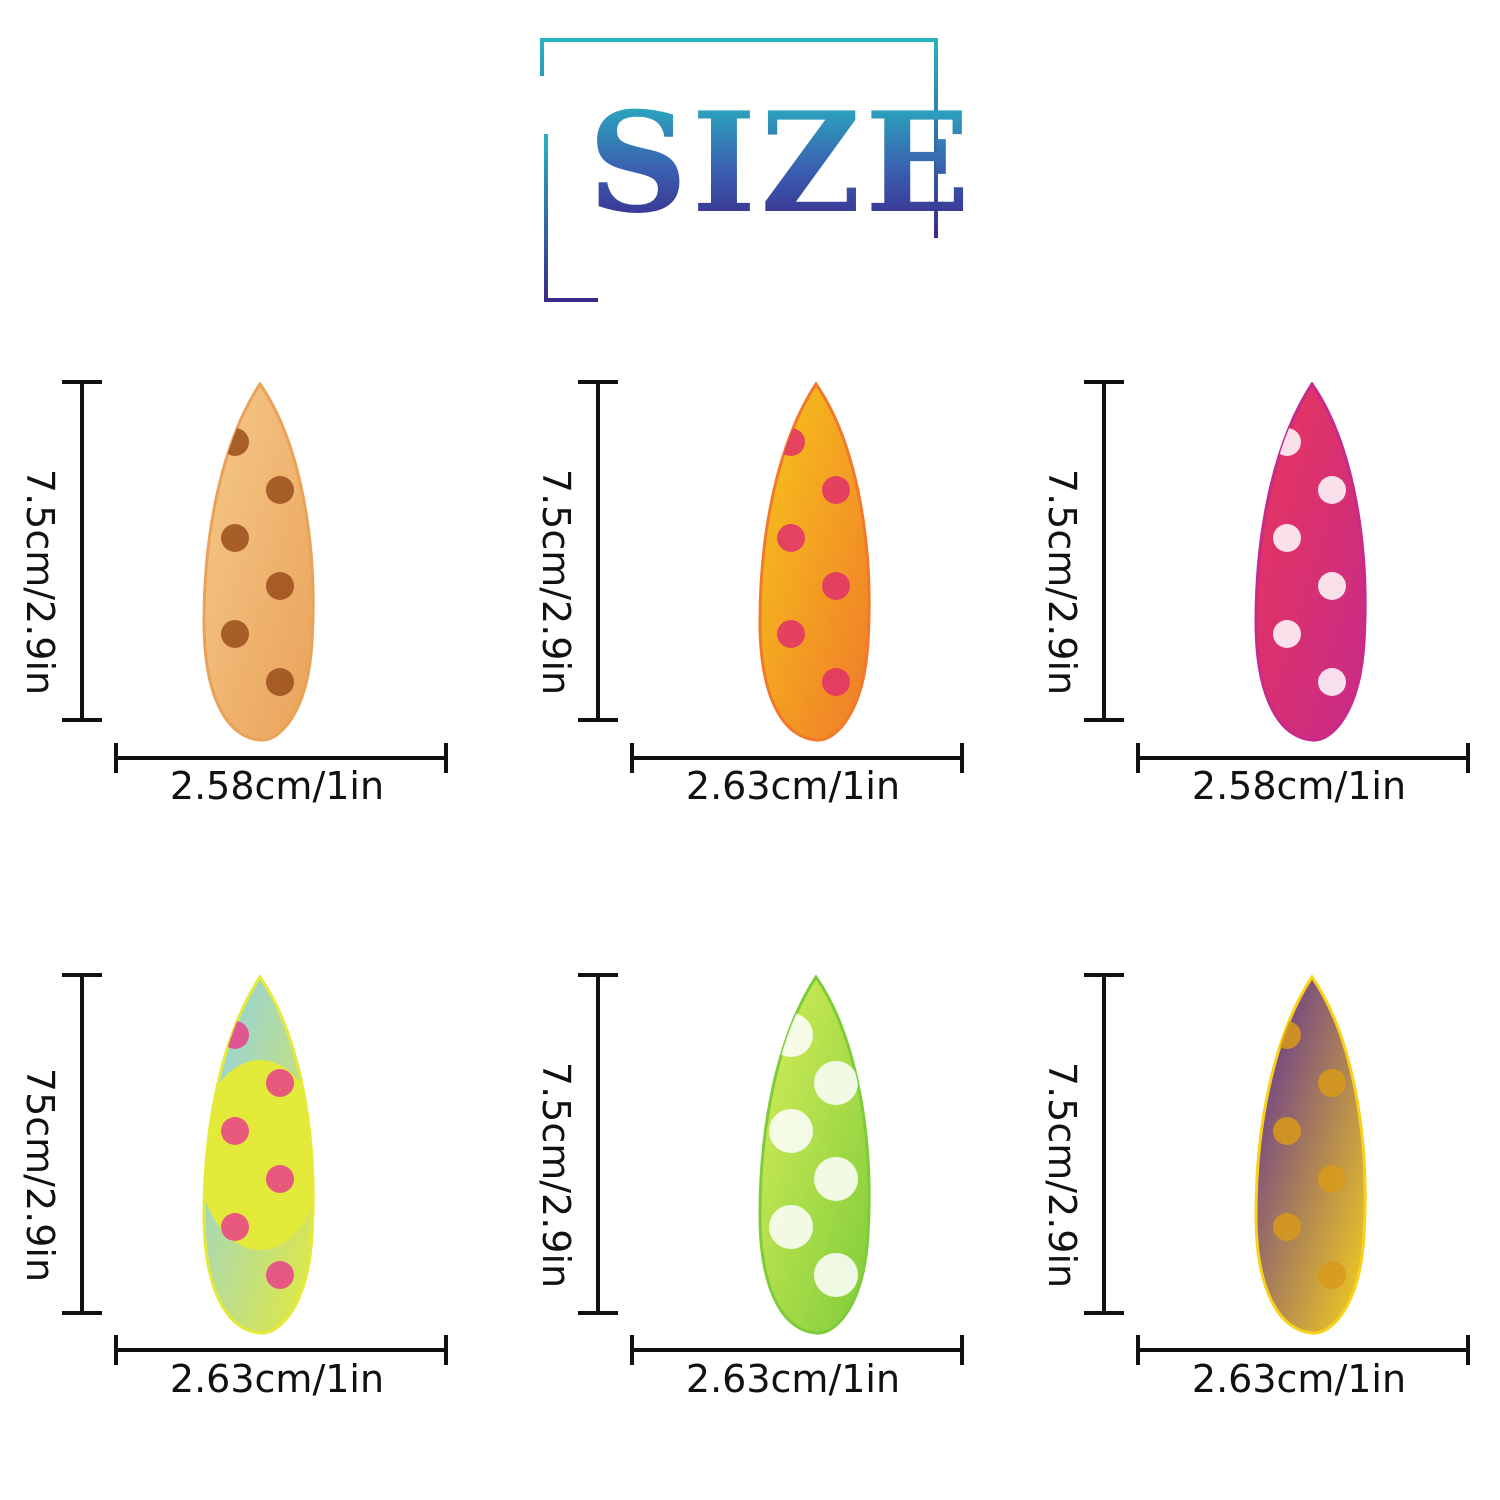  I want to click on title-frame-lines, so click(730, 181).